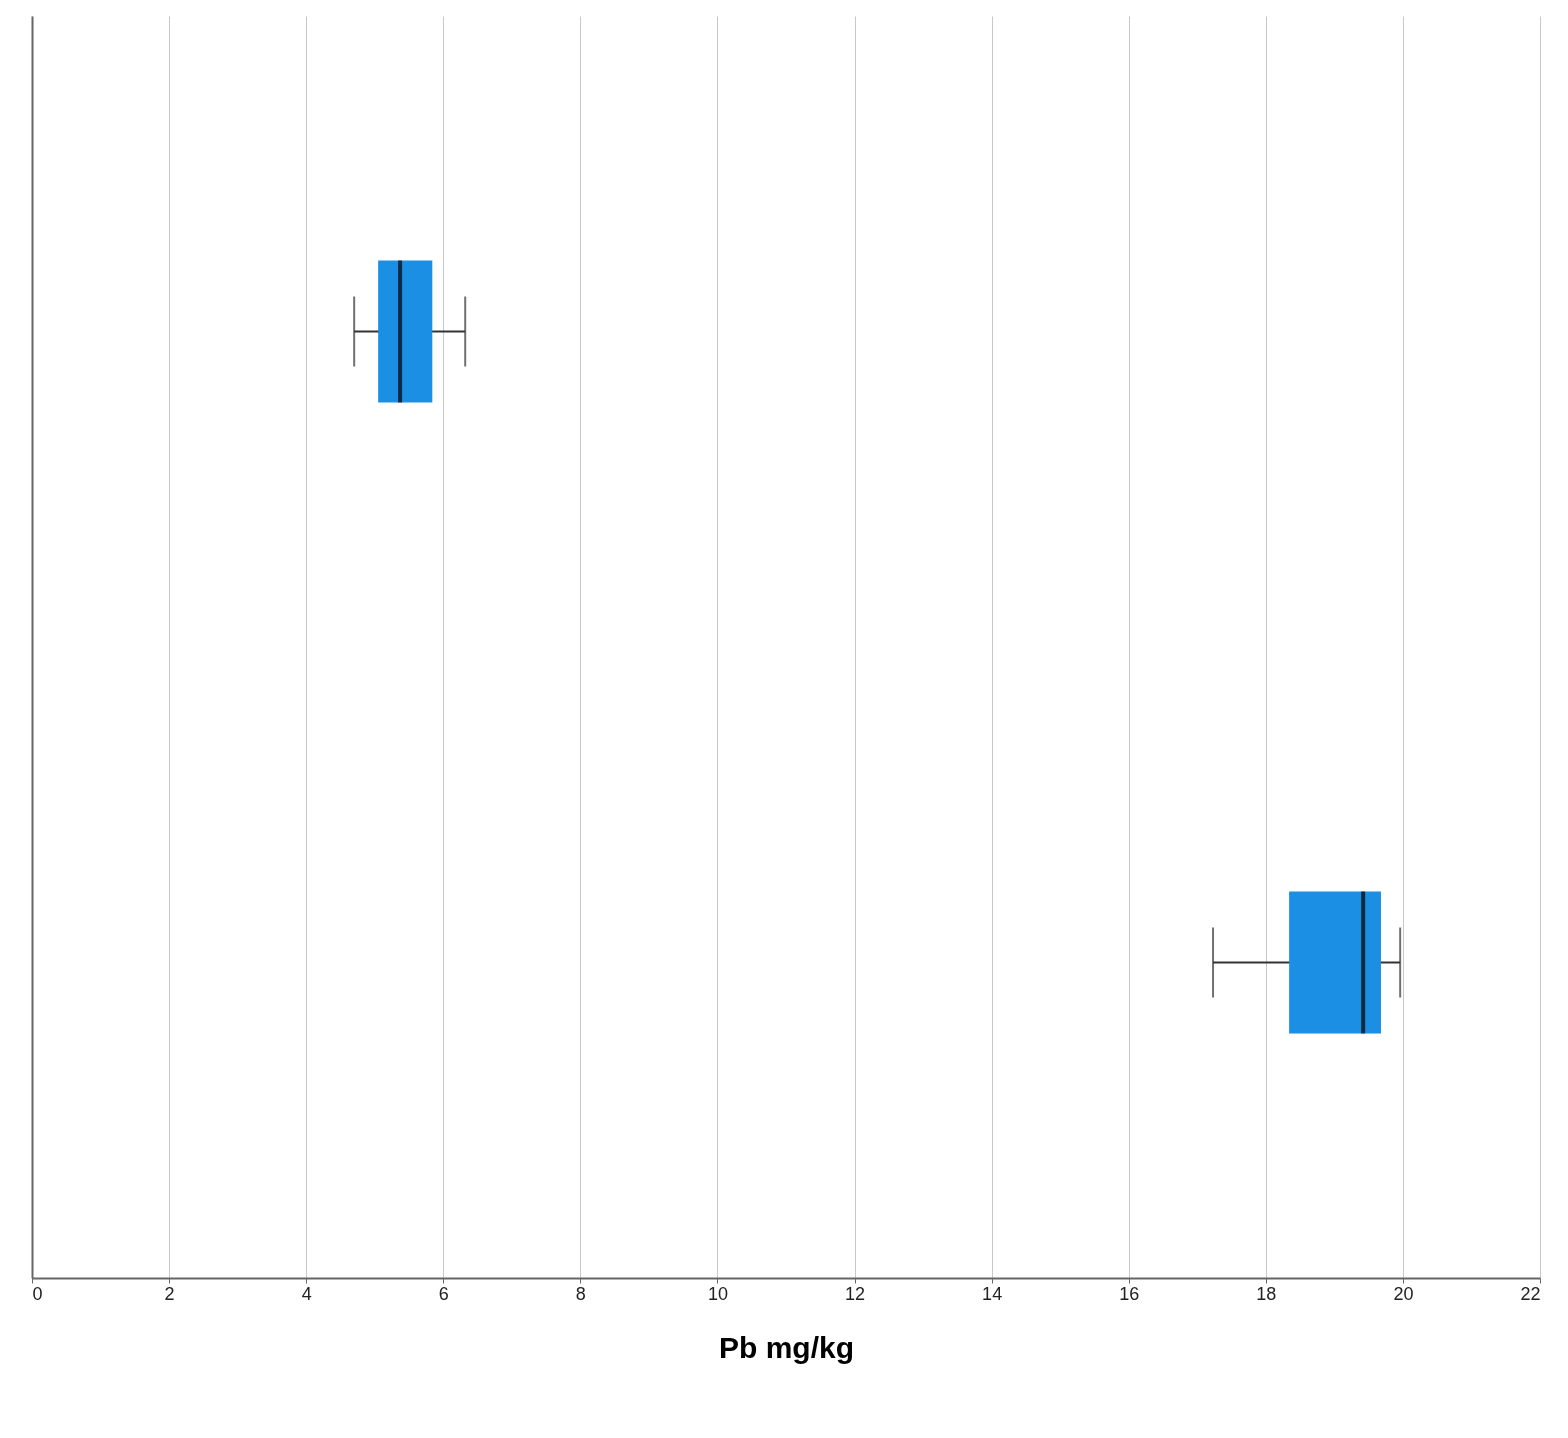 The height and width of the screenshot is (1438, 1568). I want to click on x-tick-label: 16, so click(1129, 1293).